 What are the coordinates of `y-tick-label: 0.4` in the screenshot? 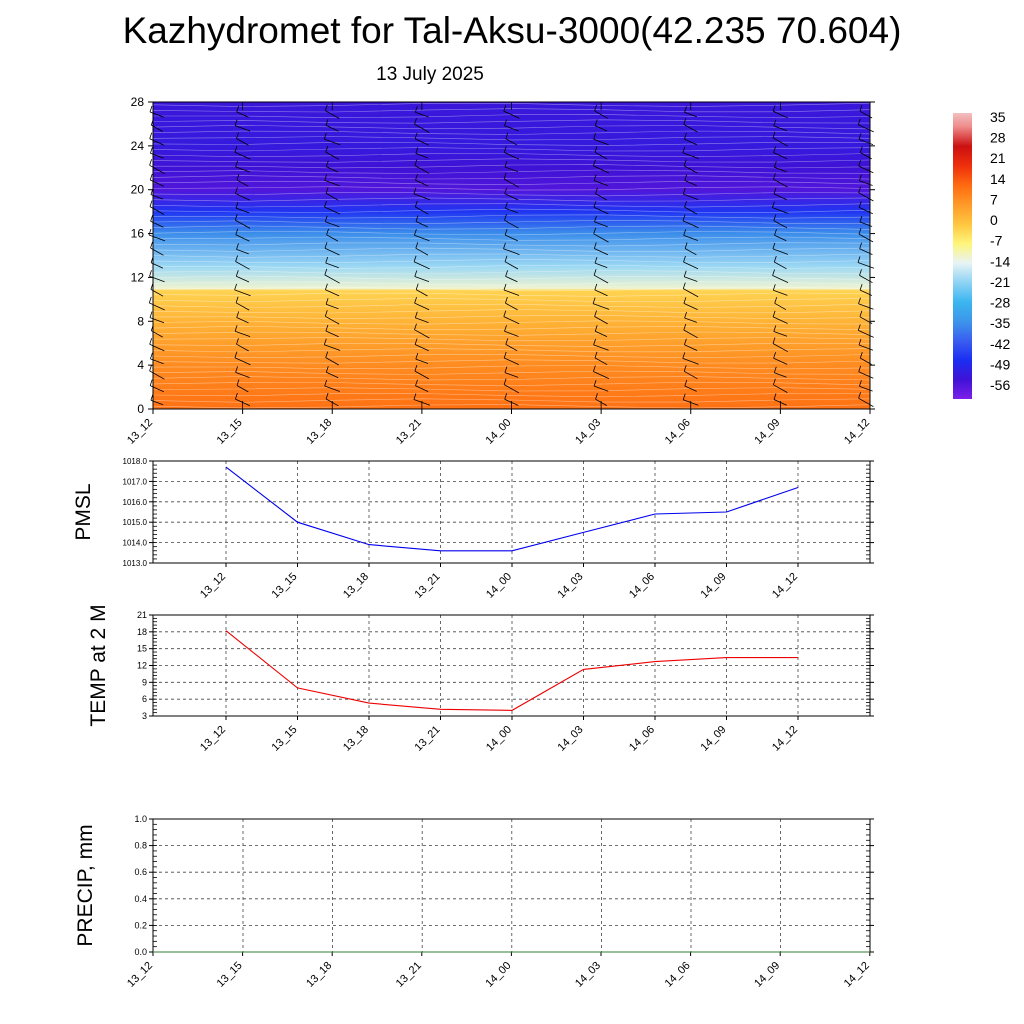 It's located at (140, 899).